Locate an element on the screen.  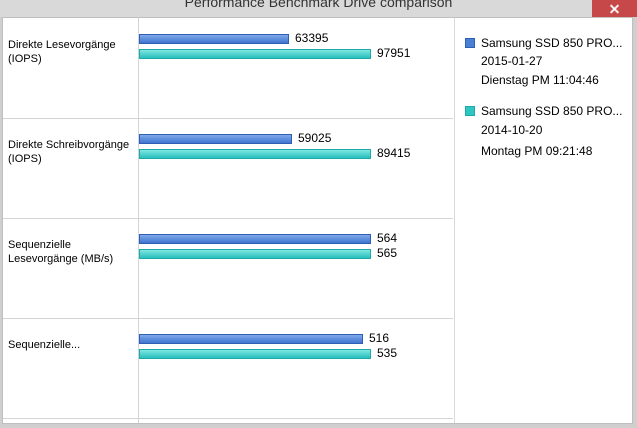
value-label-series-1-cat-3: 564 is located at coordinates (387, 238).